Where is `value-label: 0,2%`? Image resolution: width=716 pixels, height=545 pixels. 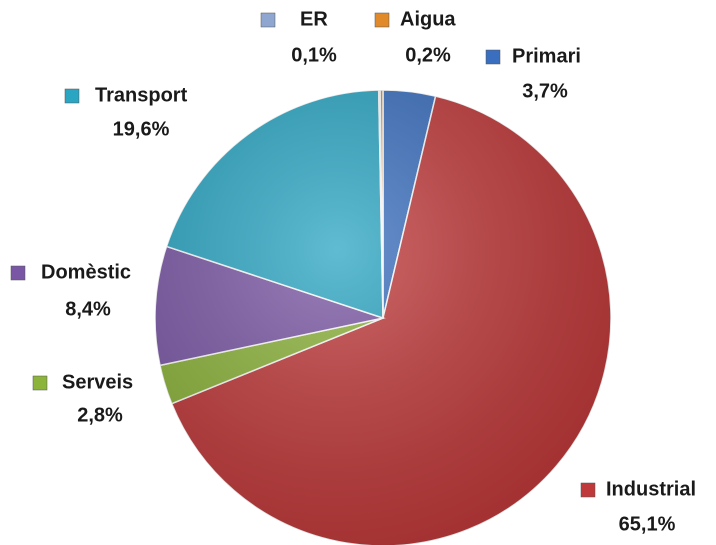
value-label: 0,2% is located at coordinates (428, 55).